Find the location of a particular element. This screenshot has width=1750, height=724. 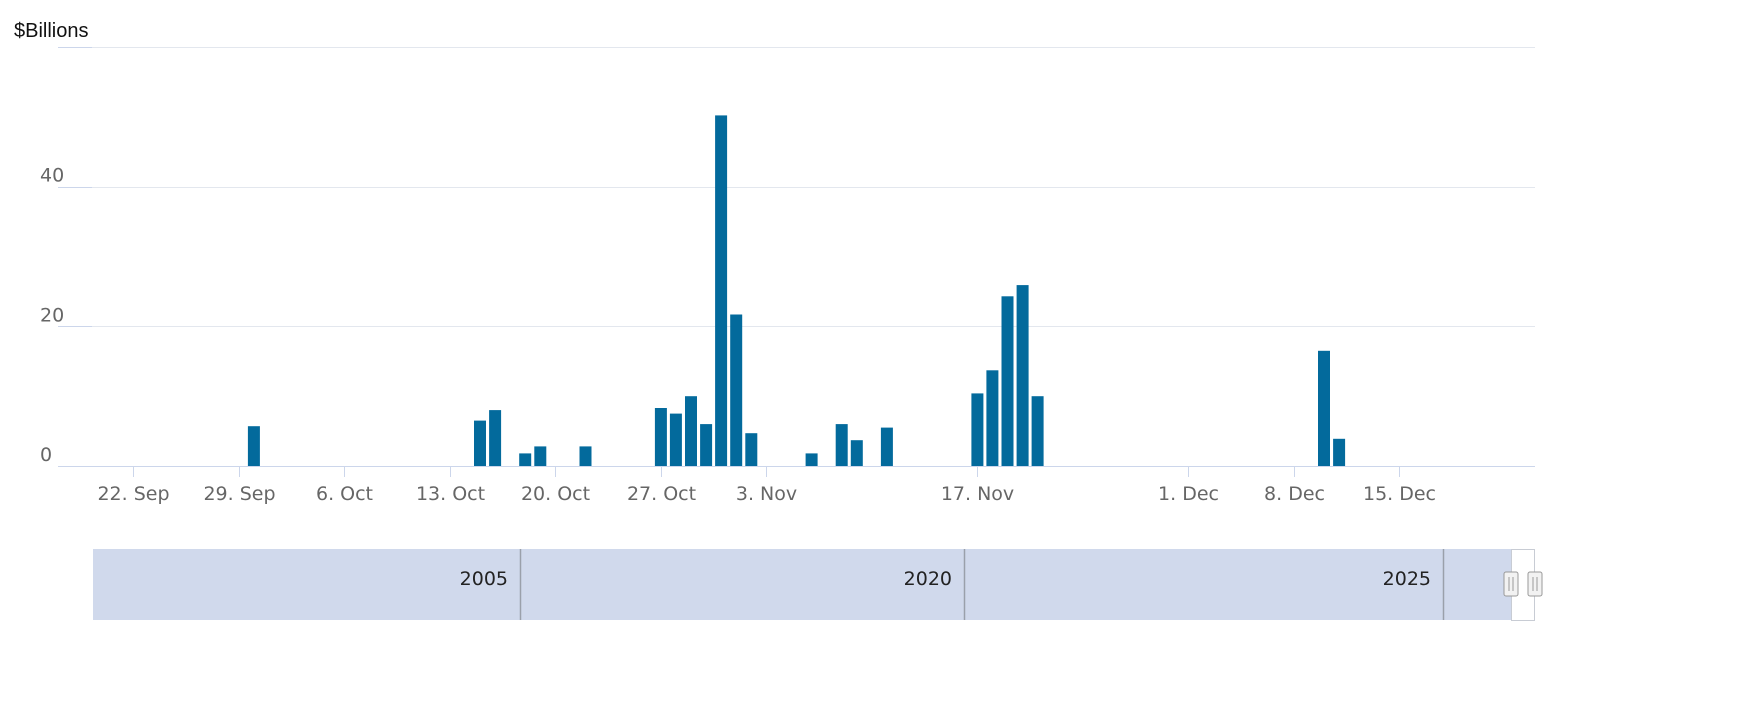

navigator-labels: 2005 2020 2025 is located at coordinates (945, 579).